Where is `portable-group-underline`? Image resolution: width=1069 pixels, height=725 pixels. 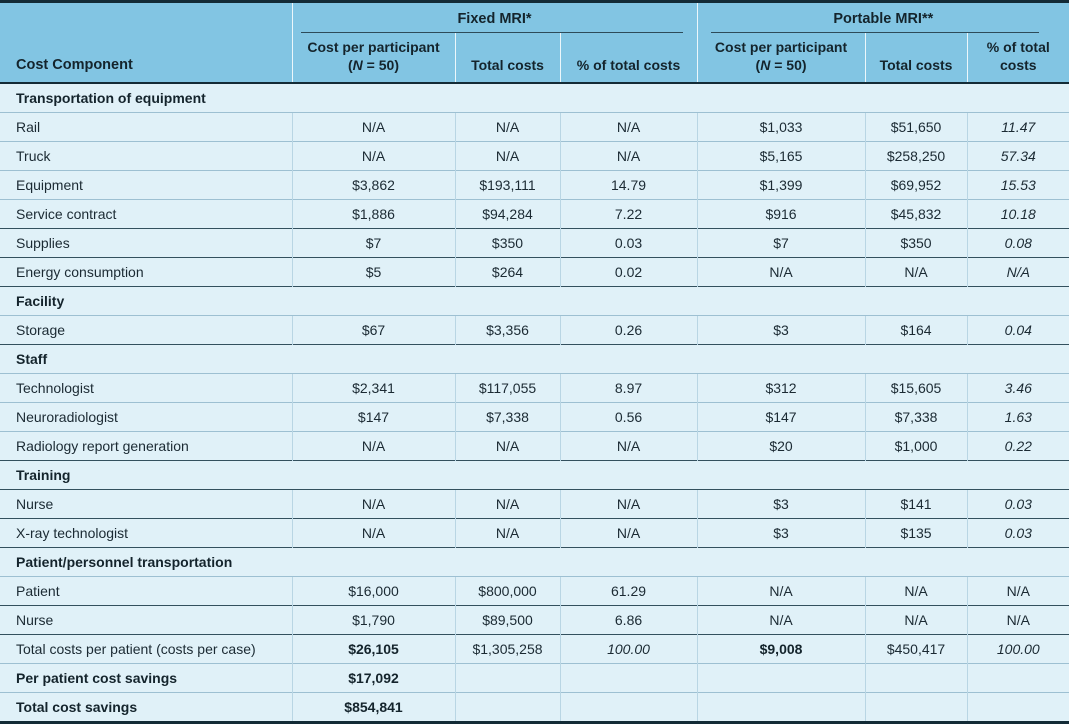 portable-group-underline is located at coordinates (875, 32).